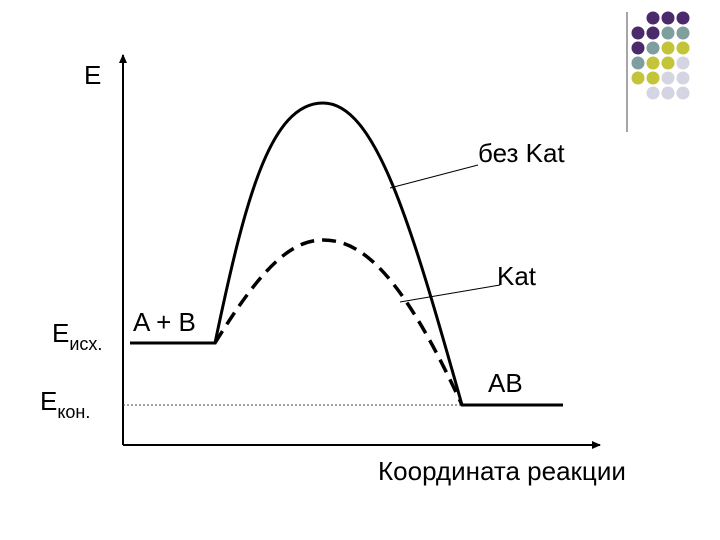 The width and height of the screenshot is (720, 540). Describe the element at coordinates (73, 412) in the screenshot. I see `level-subscript: кон.` at that location.